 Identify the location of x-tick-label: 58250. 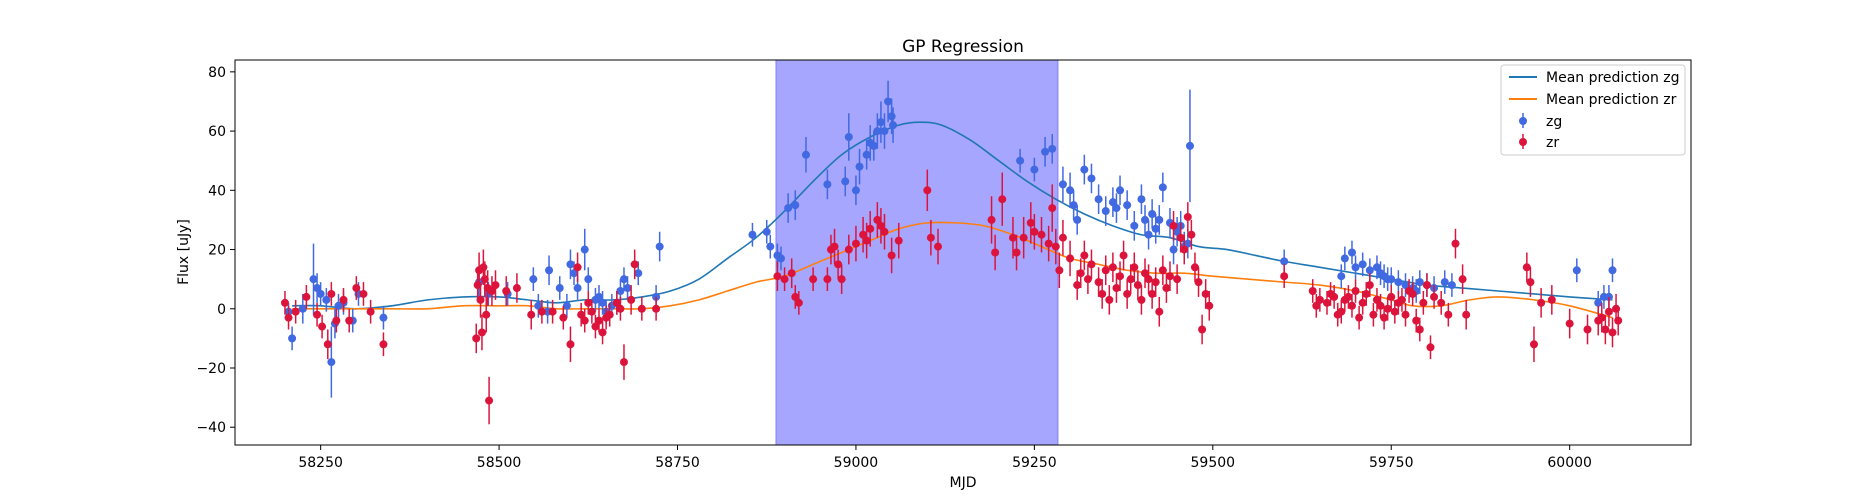
(320, 463).